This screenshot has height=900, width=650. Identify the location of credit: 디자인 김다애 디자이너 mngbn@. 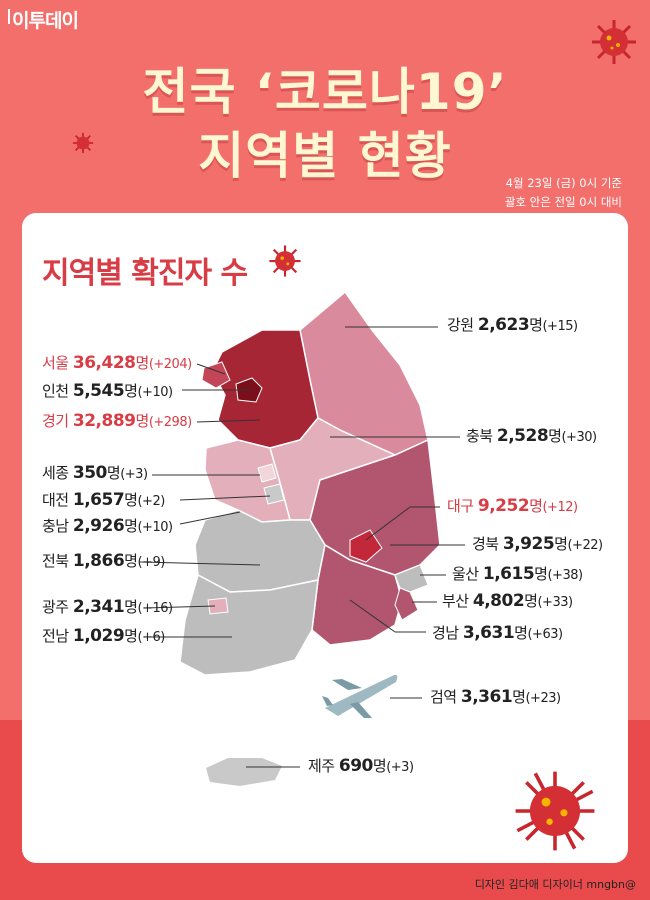
(555, 884).